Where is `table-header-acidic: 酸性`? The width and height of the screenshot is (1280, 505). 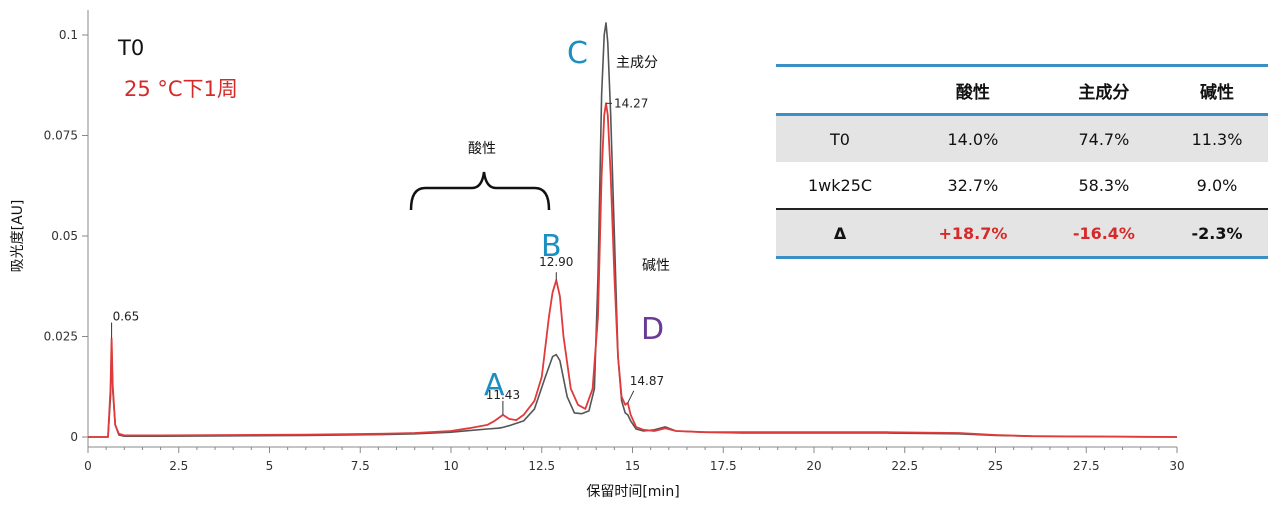 table-header-acidic: 酸性 is located at coordinates (973, 90).